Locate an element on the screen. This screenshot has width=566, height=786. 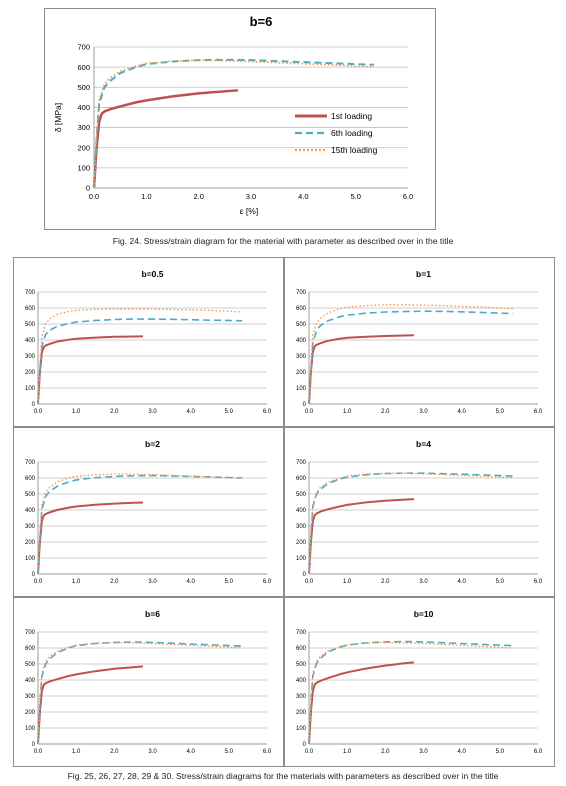
y-axis-label: δ [MPa] is located at coordinates (58, 117).